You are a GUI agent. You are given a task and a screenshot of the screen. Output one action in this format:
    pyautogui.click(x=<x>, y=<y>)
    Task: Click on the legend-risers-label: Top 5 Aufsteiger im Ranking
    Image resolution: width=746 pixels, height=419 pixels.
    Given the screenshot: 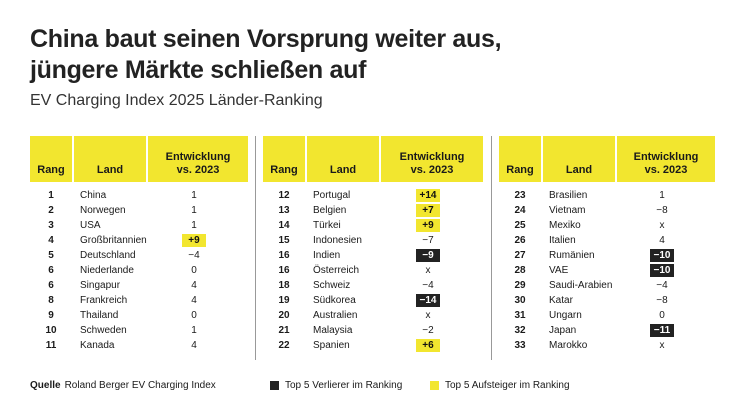 What is the action you would take?
    pyautogui.click(x=507, y=385)
    